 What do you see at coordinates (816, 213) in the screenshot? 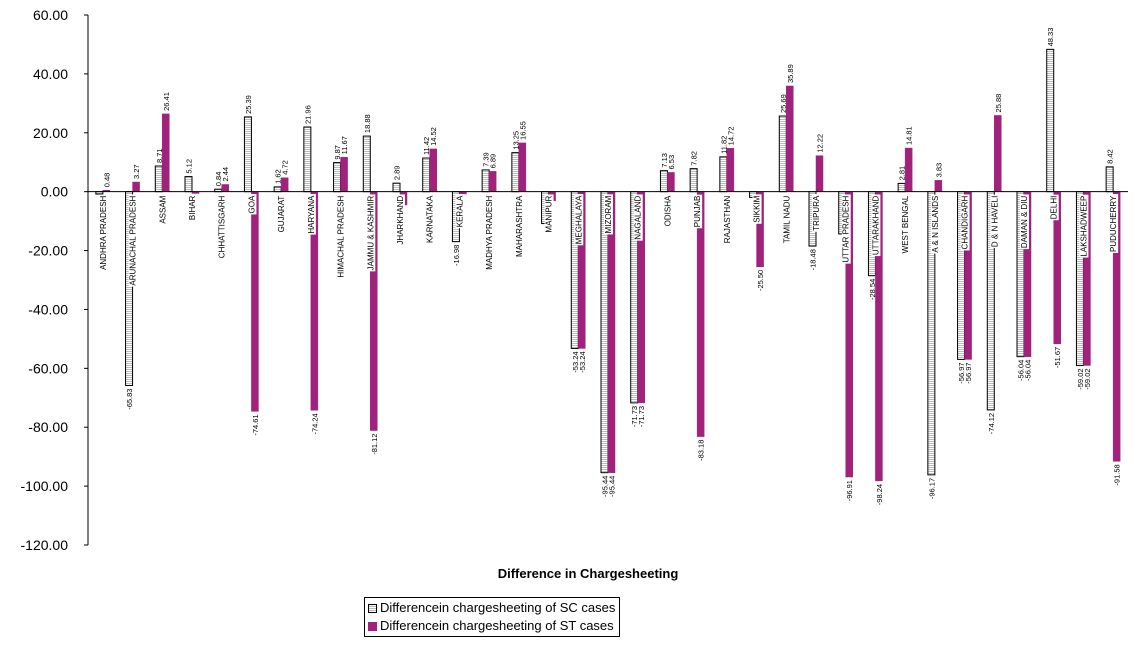
I see `x-tick-label: TRIPURA` at bounding box center [816, 213].